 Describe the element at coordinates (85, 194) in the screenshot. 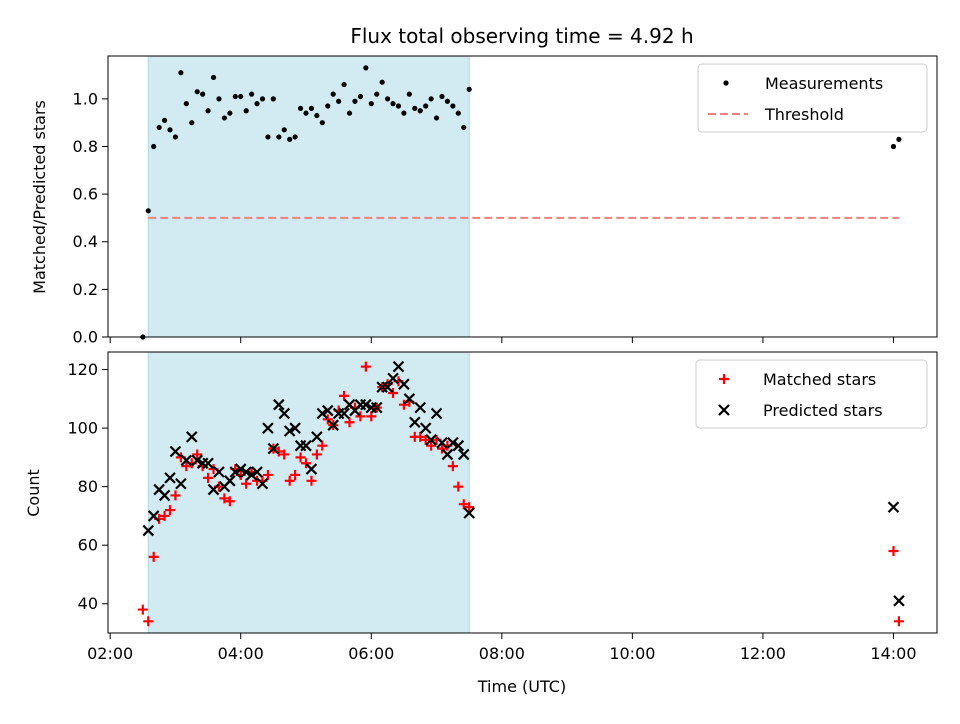

I see `y-tick-label: 0.6` at that location.